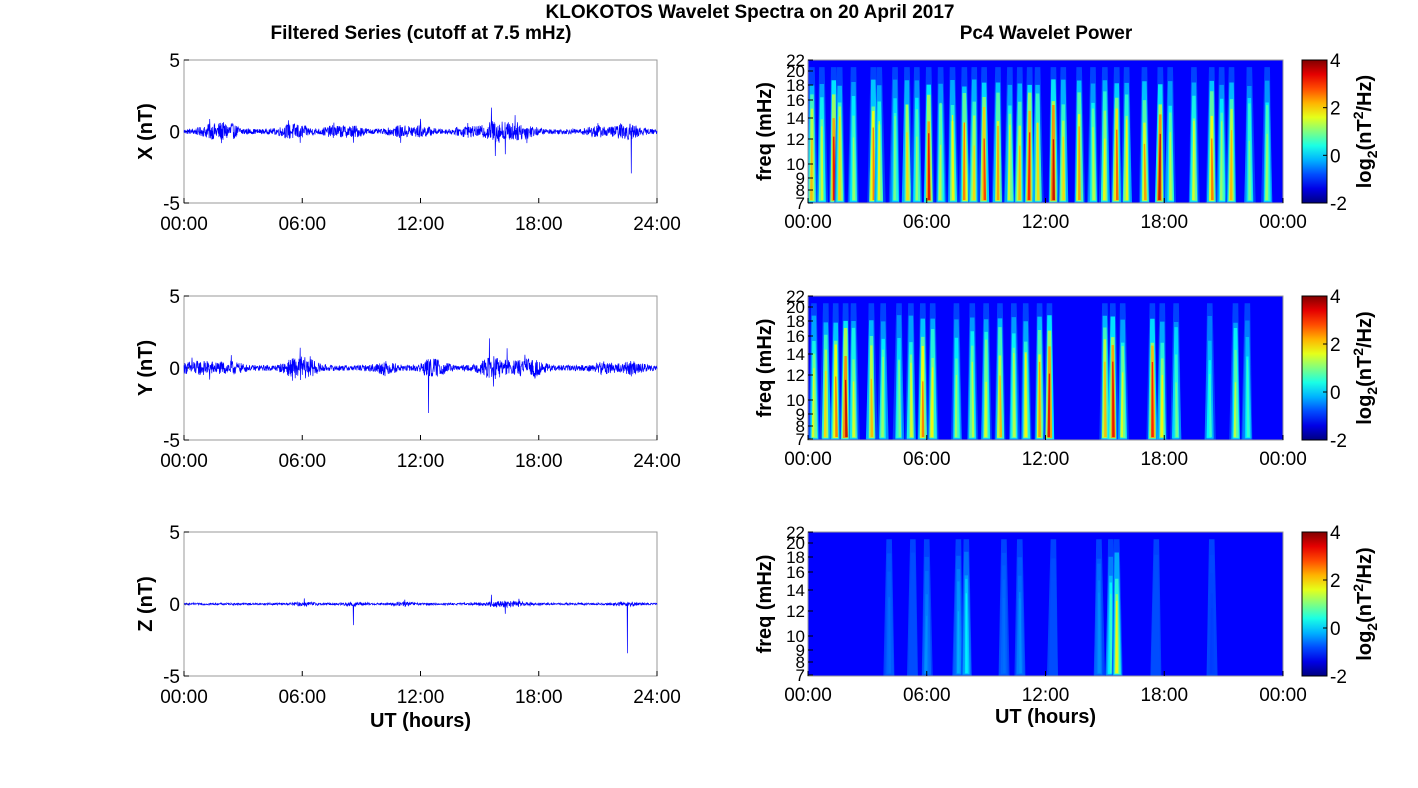 This screenshot has height=788, width=1418. I want to click on y-tick-label: -5, so click(171, 441).